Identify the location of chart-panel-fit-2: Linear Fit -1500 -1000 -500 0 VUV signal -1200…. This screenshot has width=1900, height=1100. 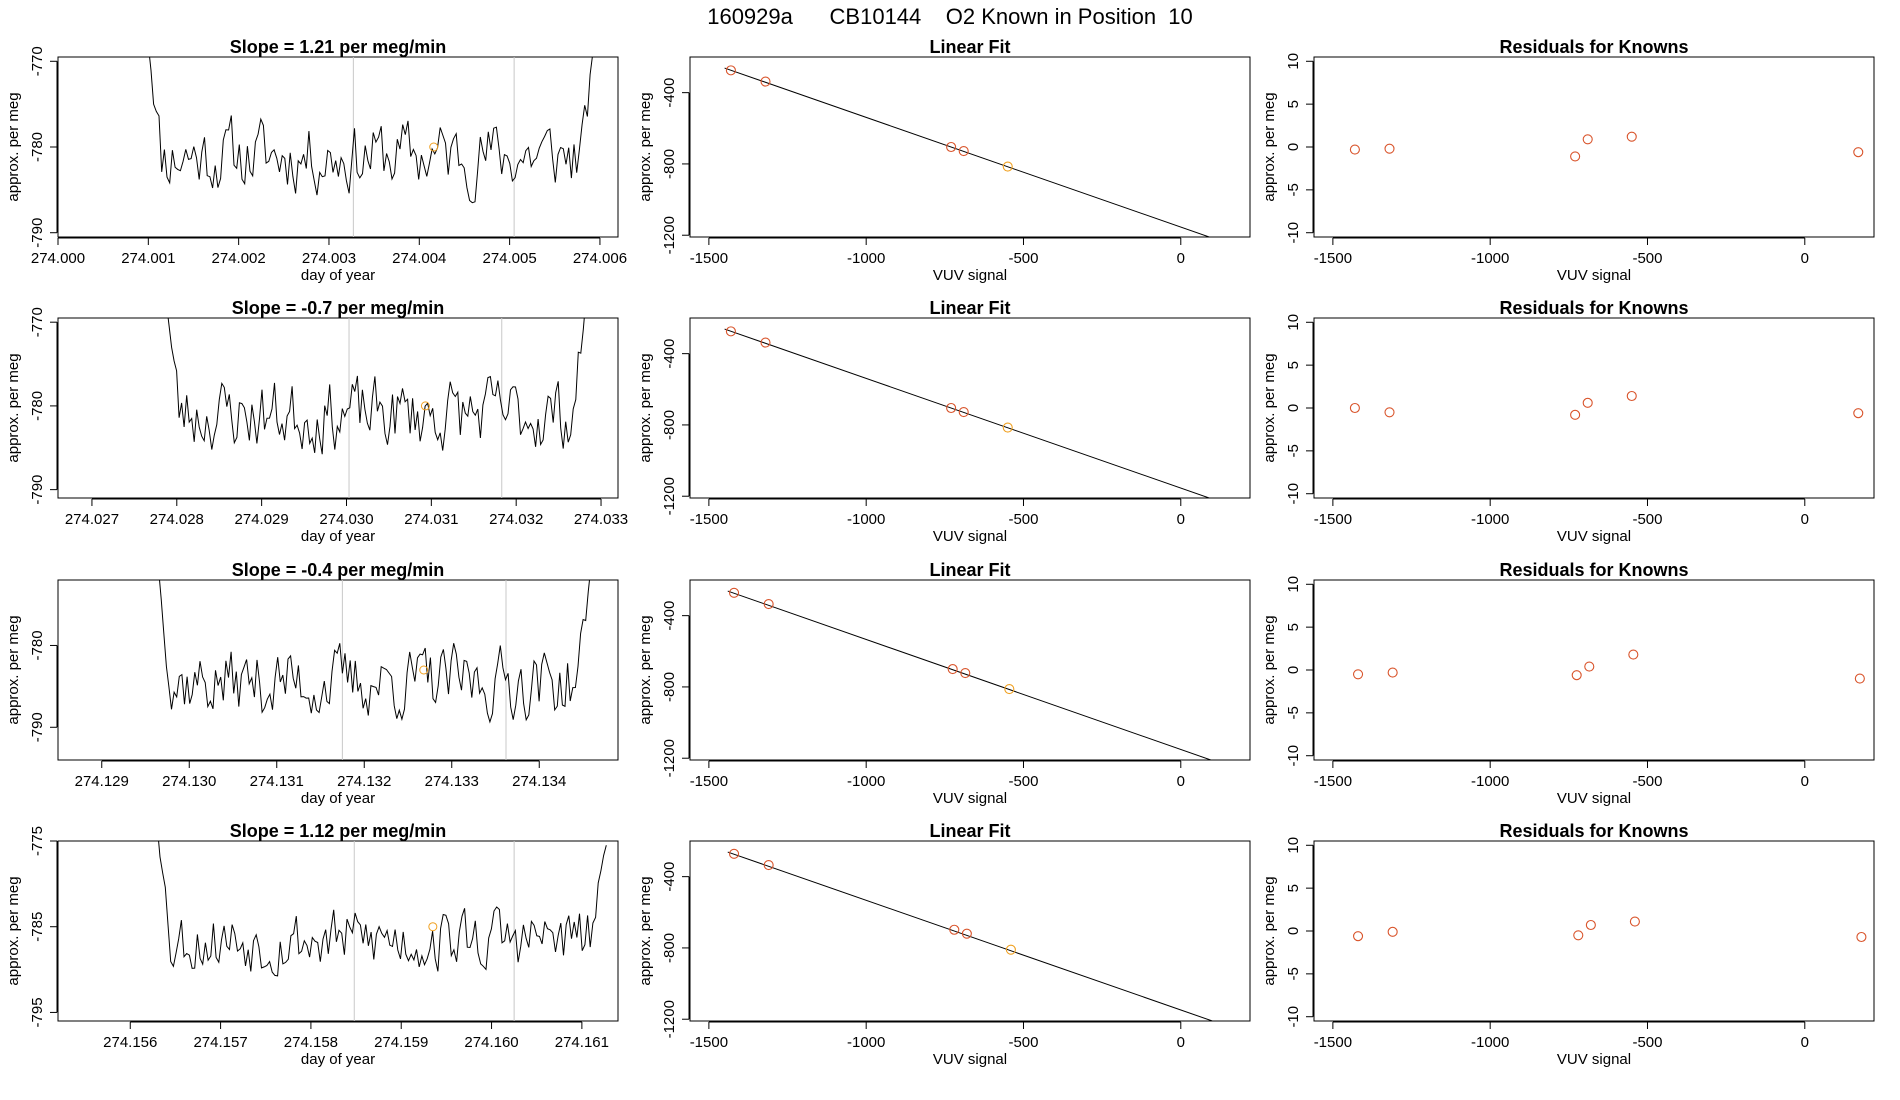
(944, 683).